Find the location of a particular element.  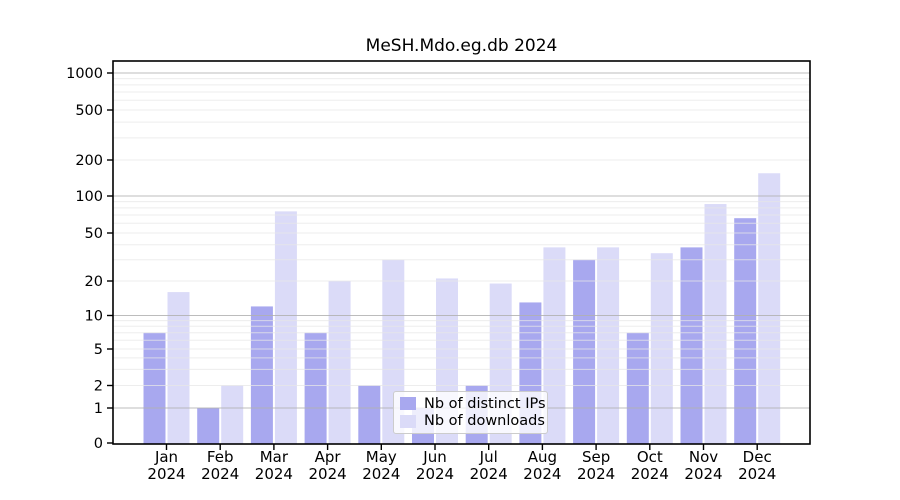

y-tick-label-100: 100 is located at coordinates (89, 197).